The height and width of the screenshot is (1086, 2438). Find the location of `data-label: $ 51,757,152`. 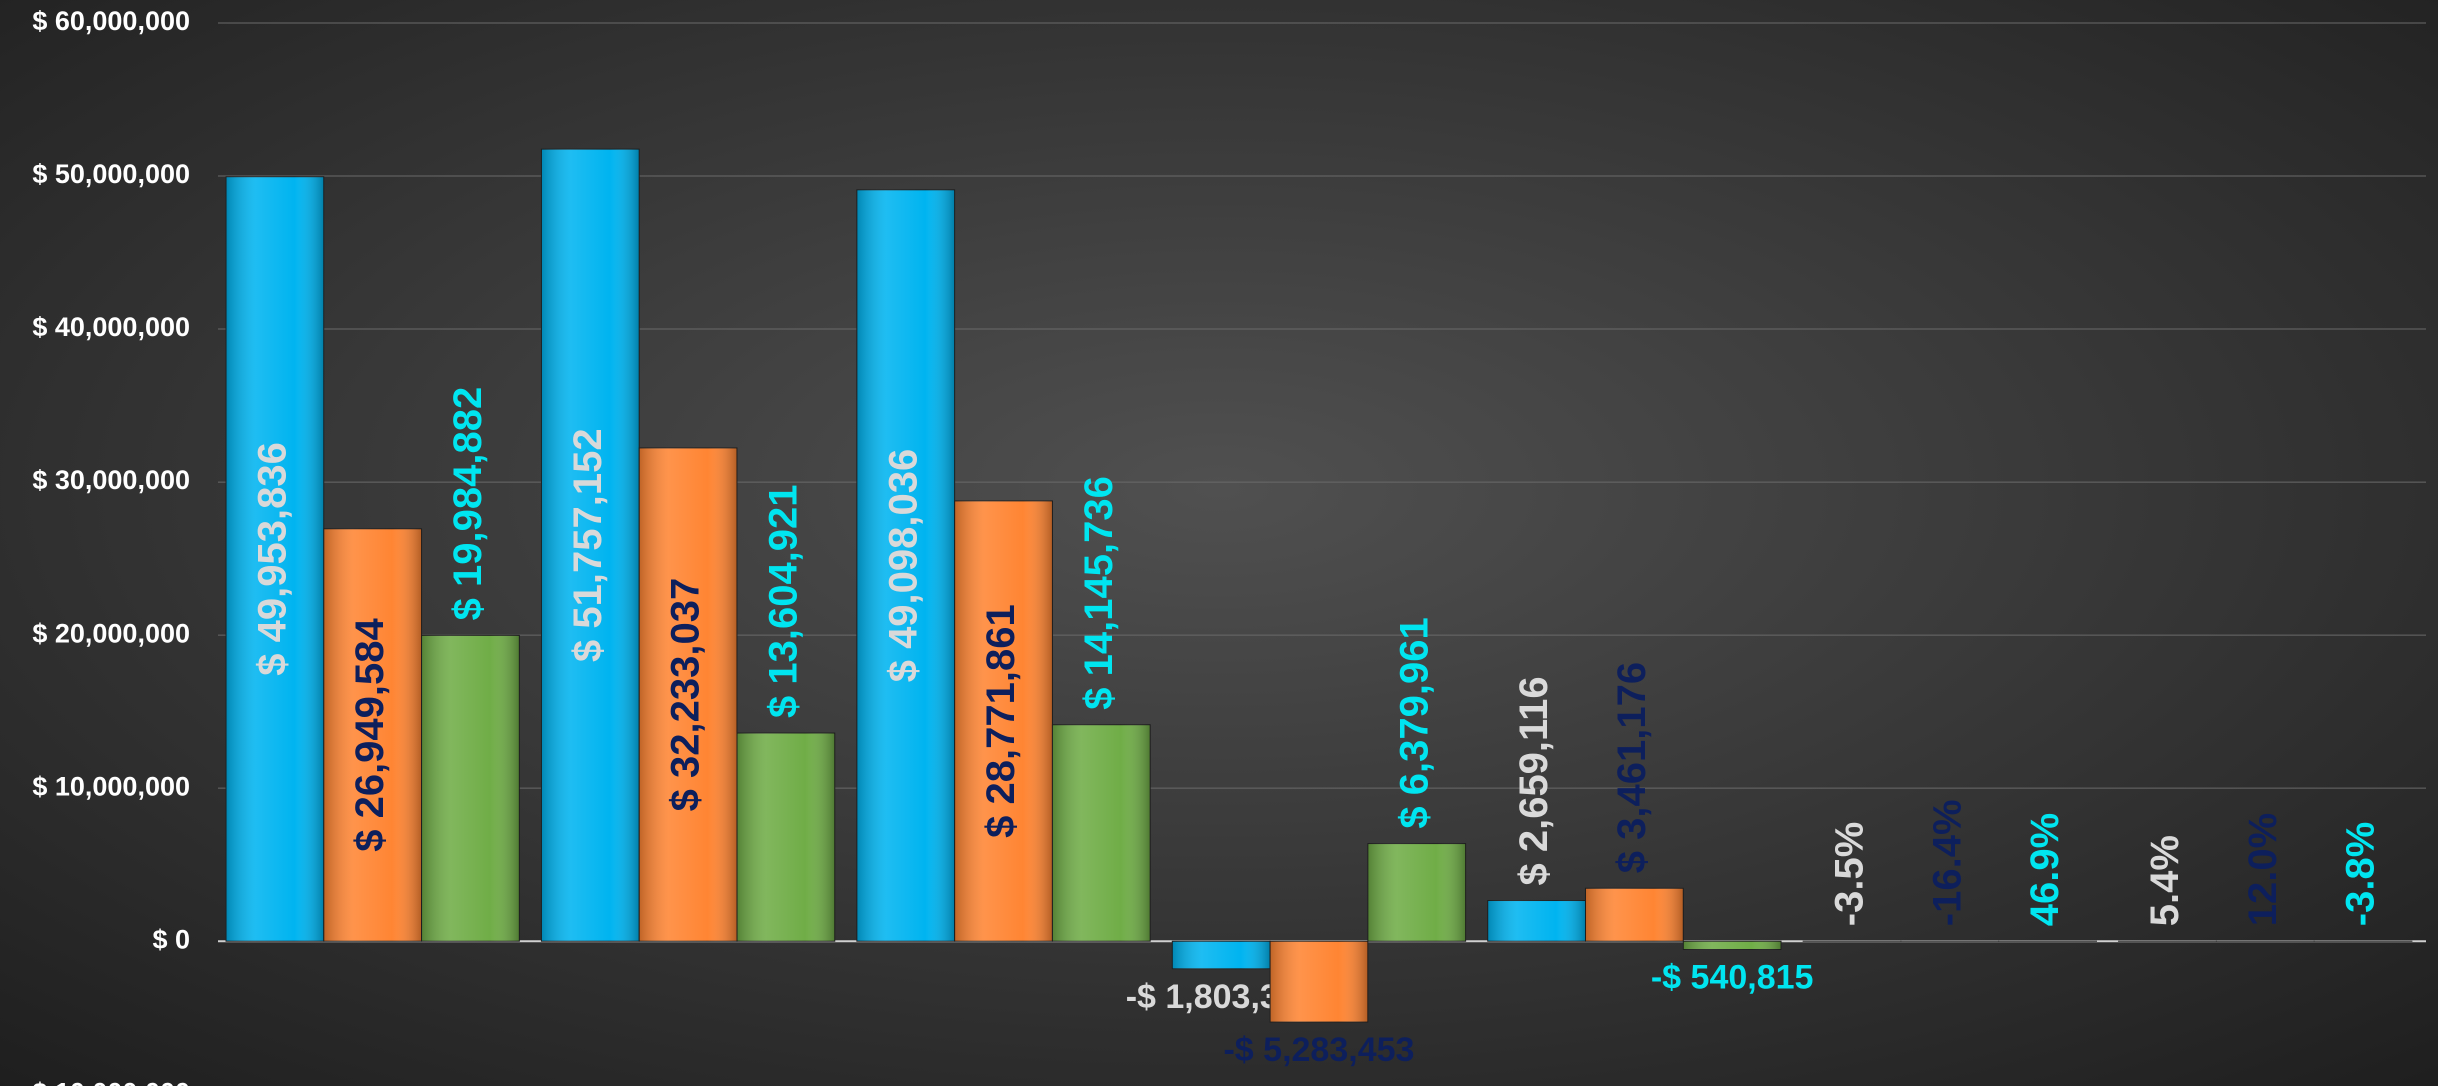

data-label: $ 51,757,152 is located at coordinates (588, 545).